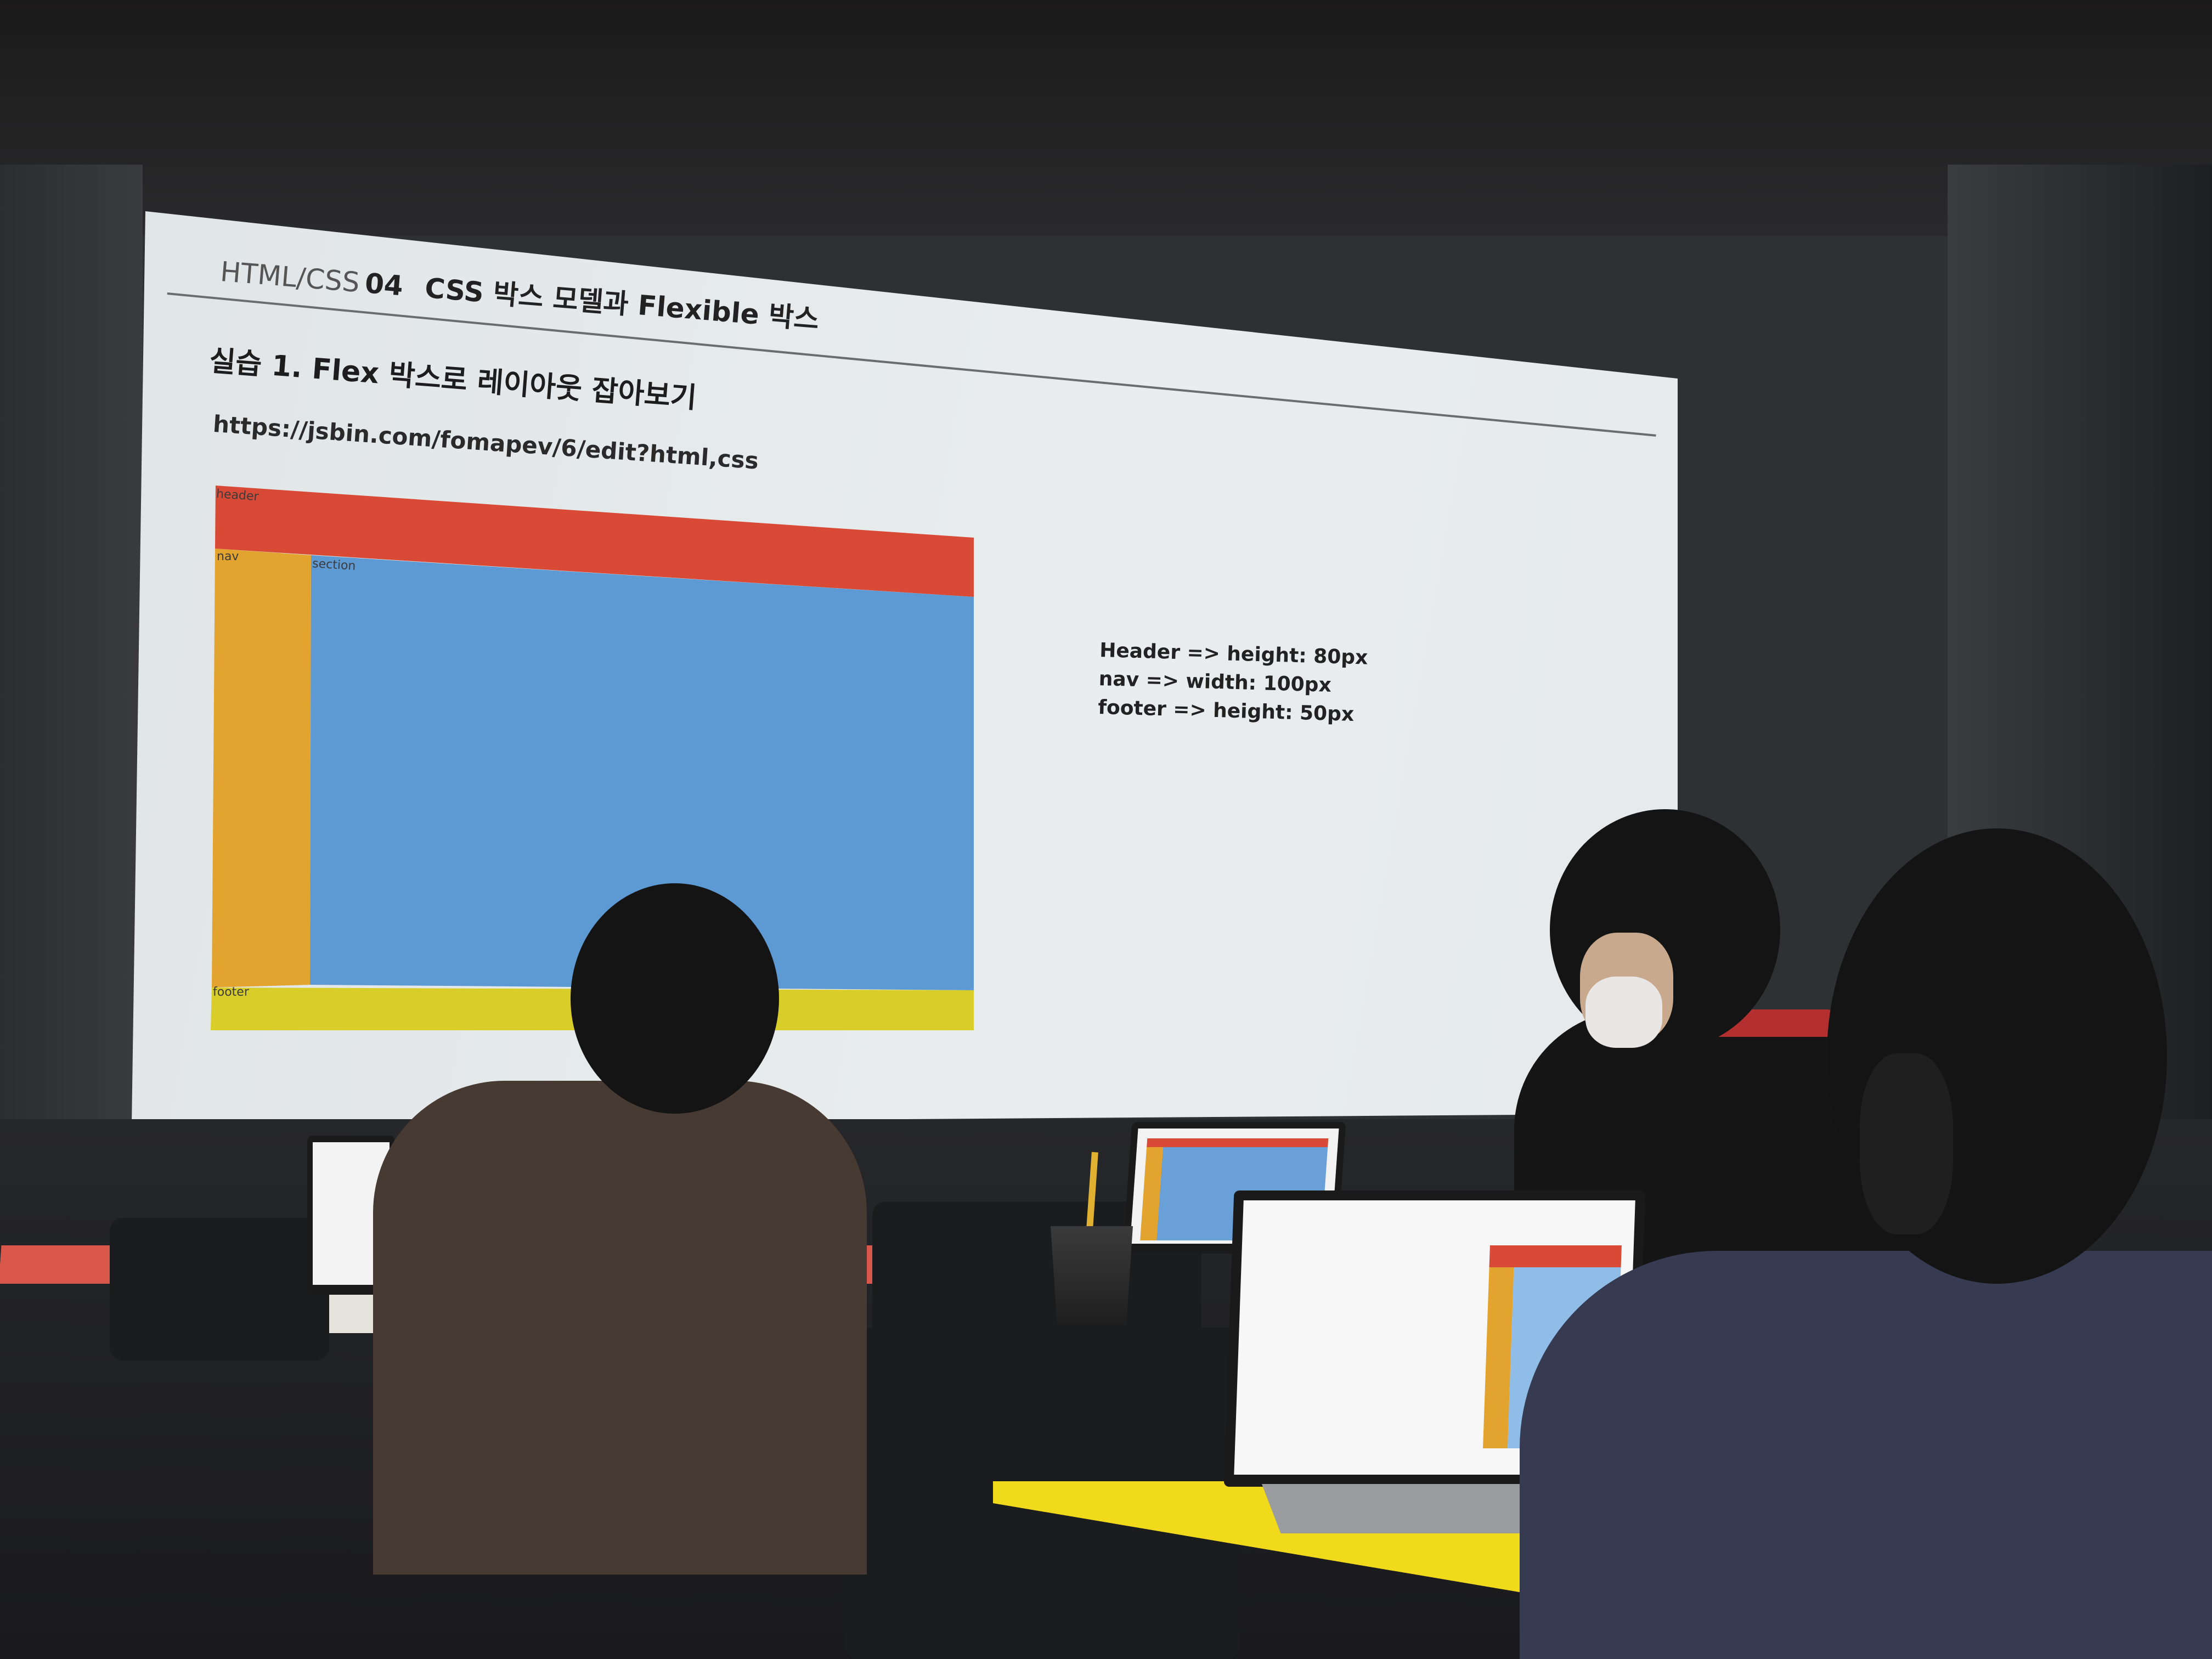 The height and width of the screenshot is (1659, 2212). Describe the element at coordinates (1092, 1276) in the screenshot. I see `drink-cup` at that location.